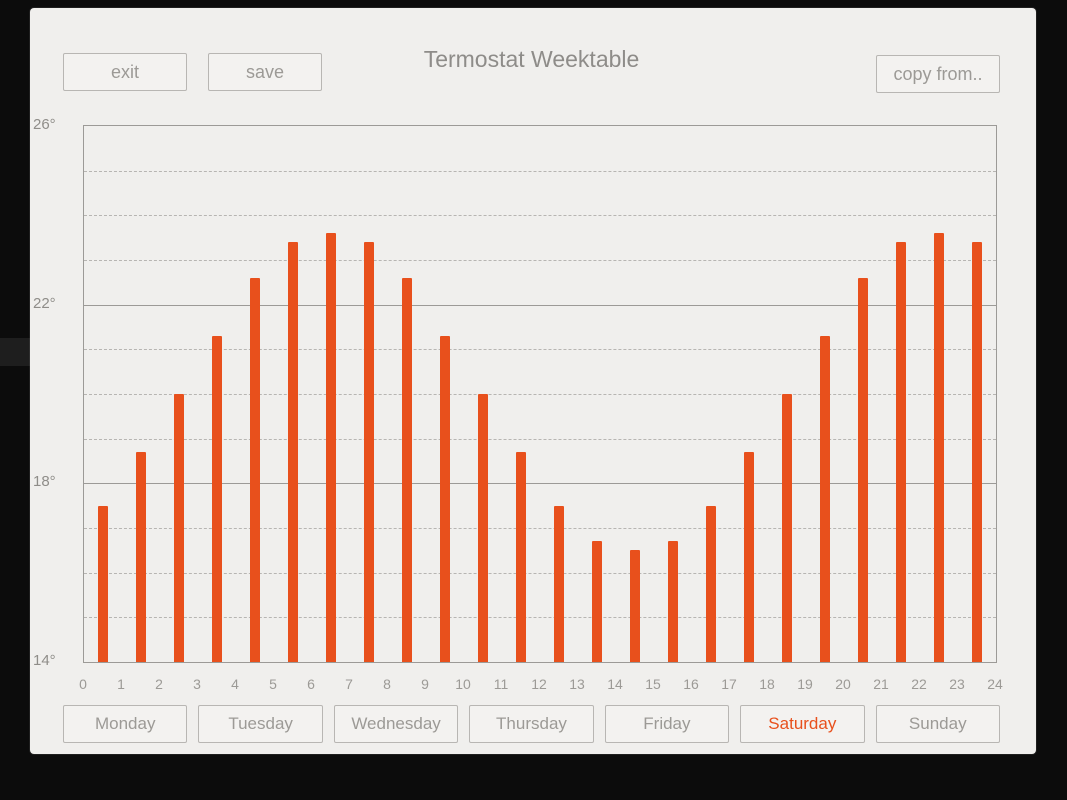  I want to click on copy-from-button: copy from.., so click(938, 74).